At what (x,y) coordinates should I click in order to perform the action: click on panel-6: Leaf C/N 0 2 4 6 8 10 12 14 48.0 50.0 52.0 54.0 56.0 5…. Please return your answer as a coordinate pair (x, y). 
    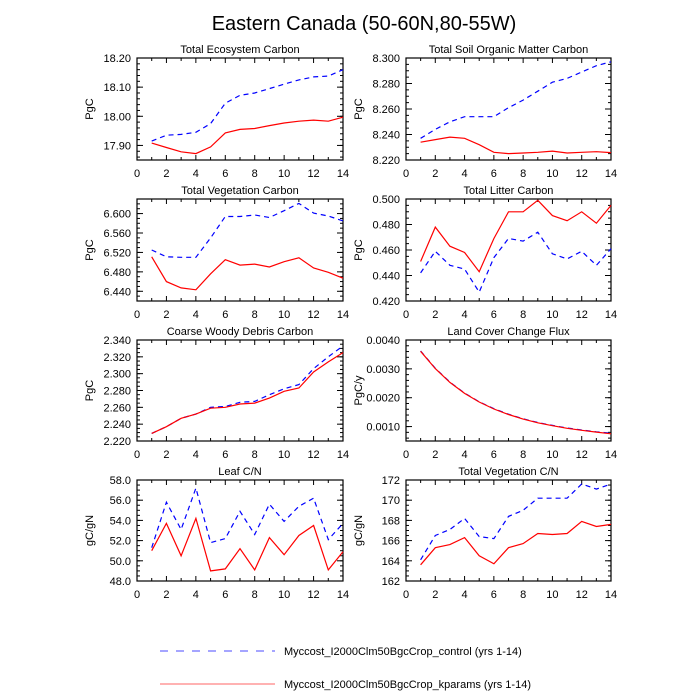
    Looking at the image, I should click on (216, 533).